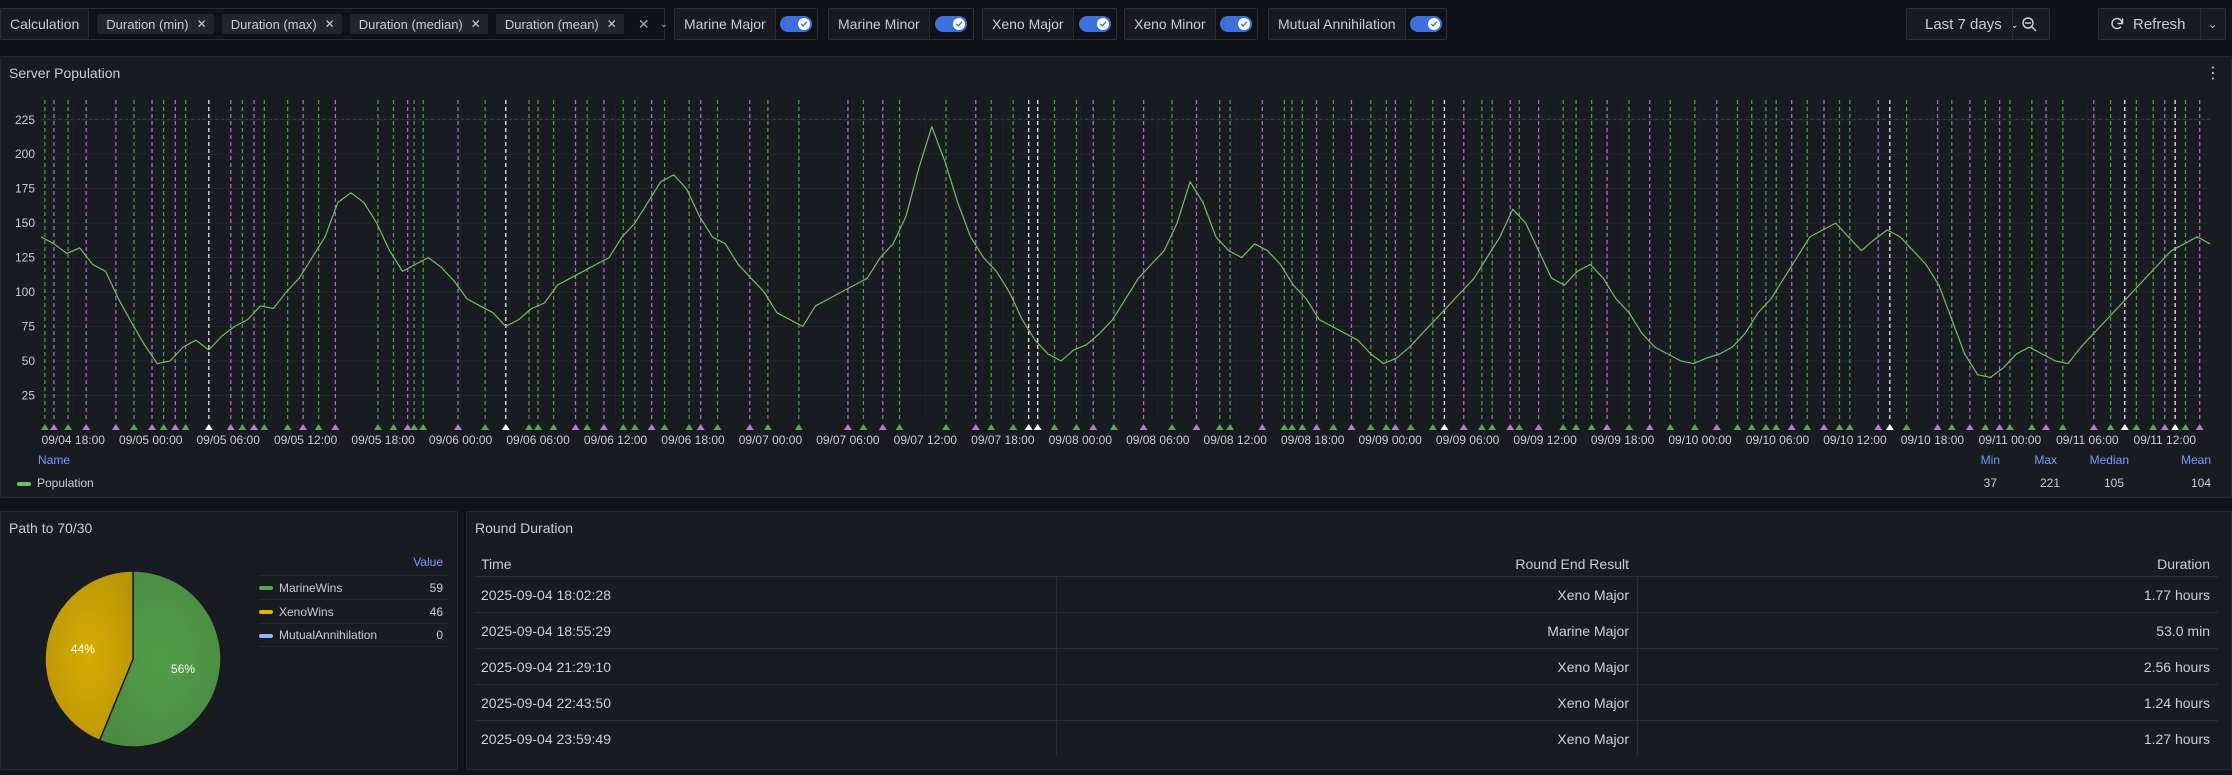 The image size is (2232, 775). What do you see at coordinates (54, 460) in the screenshot?
I see `legend-header-name: Name` at bounding box center [54, 460].